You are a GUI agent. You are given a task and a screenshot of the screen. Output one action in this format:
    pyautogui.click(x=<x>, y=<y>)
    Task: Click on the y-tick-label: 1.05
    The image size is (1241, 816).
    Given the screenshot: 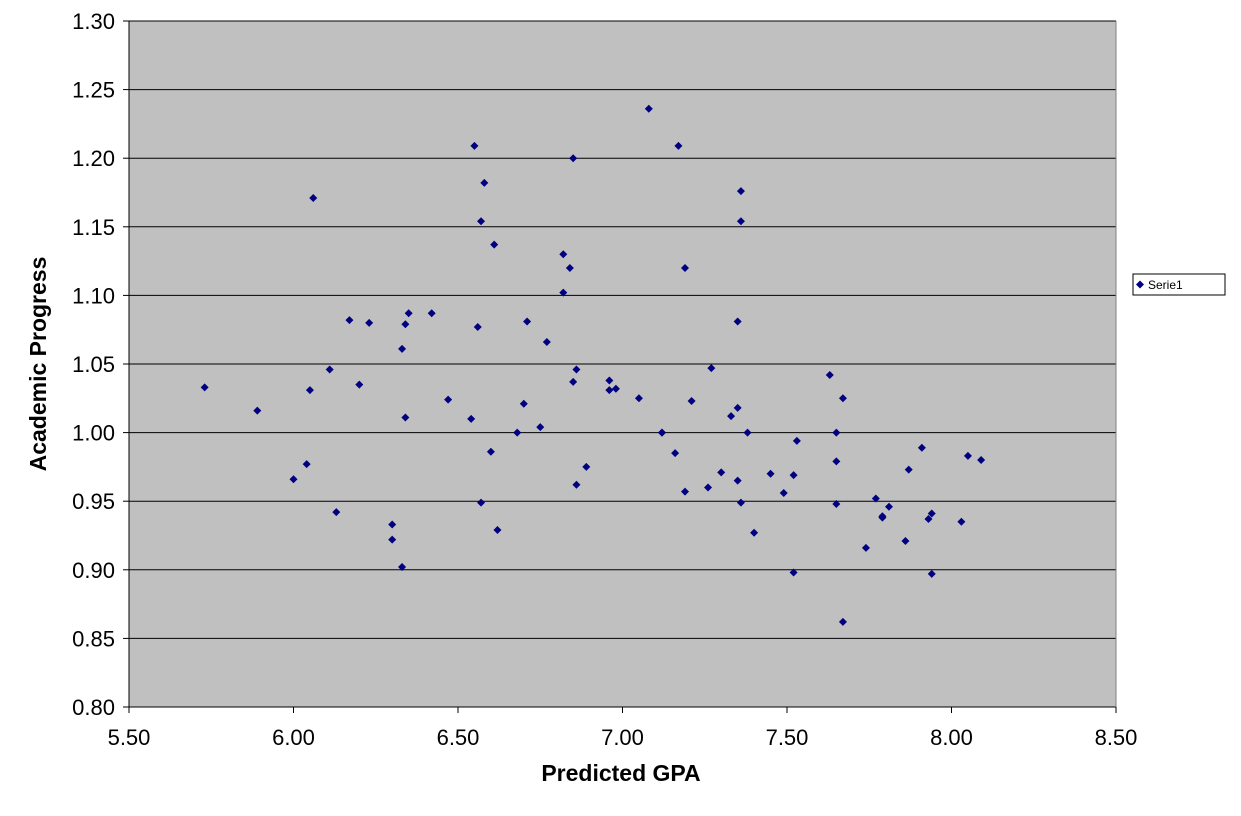 What is the action you would take?
    pyautogui.click(x=93, y=364)
    